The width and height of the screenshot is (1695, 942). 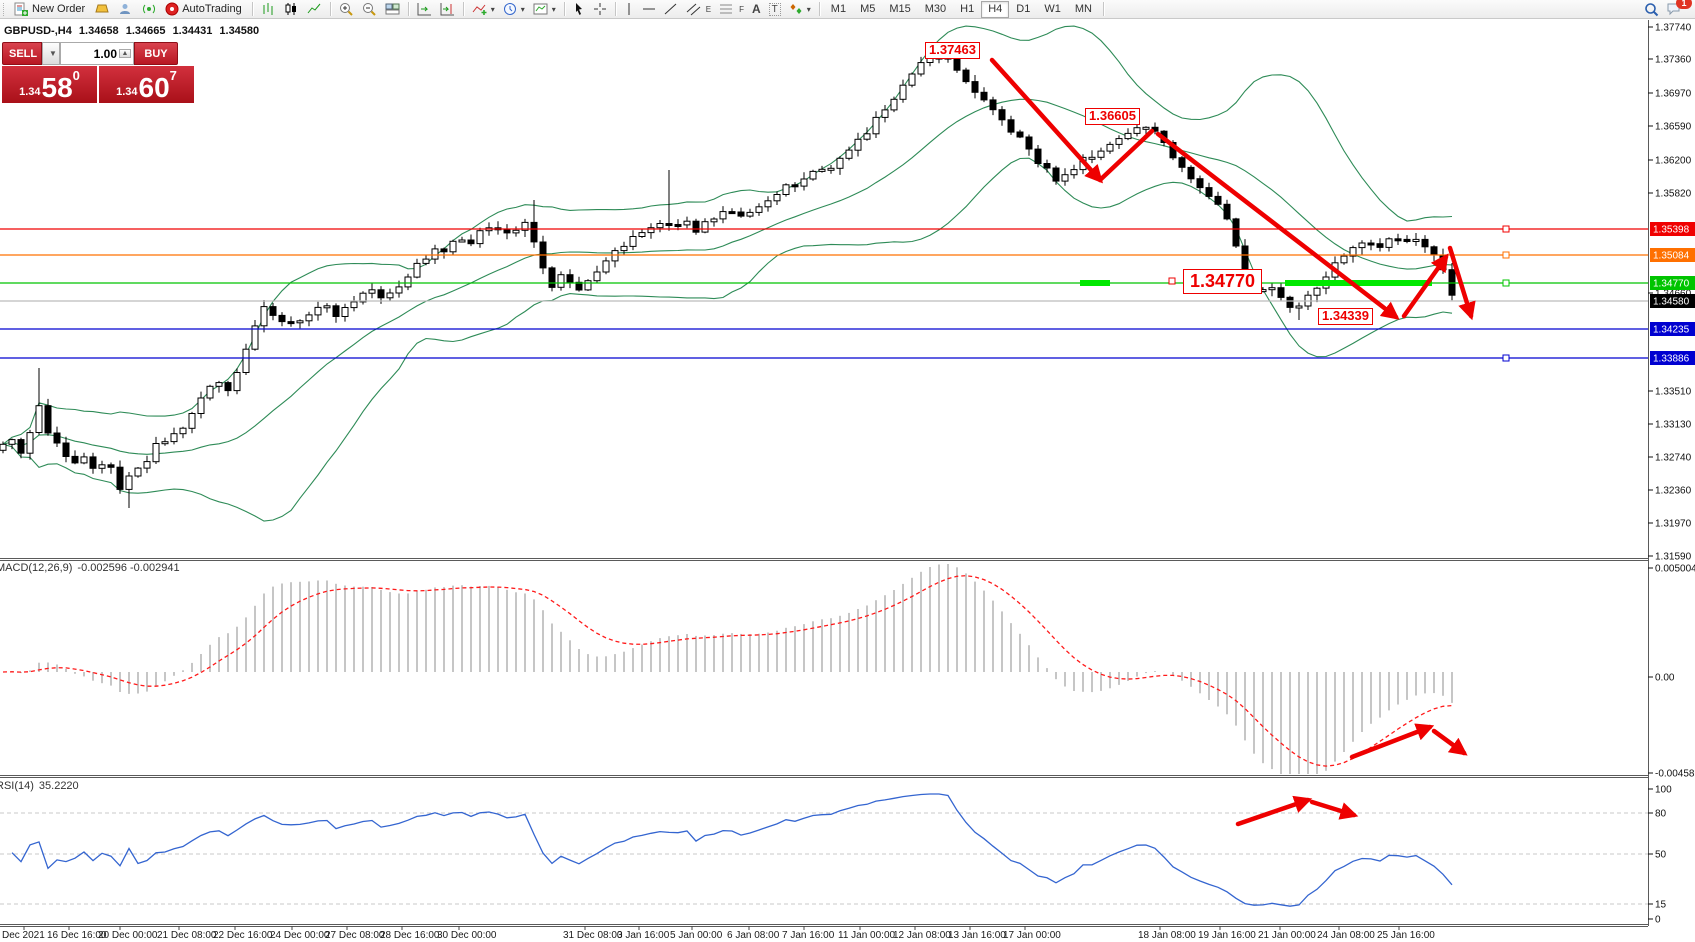 I want to click on macd-name: MACD(12,26,9), so click(x=36, y=568).